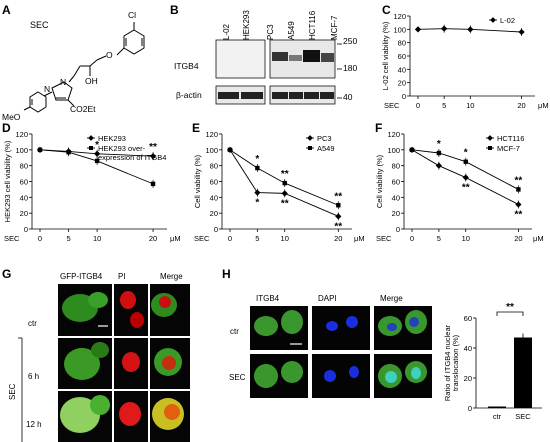  Describe the element at coordinates (237, 377) in the screenshot. I see `h-row-label: SEC` at that location.